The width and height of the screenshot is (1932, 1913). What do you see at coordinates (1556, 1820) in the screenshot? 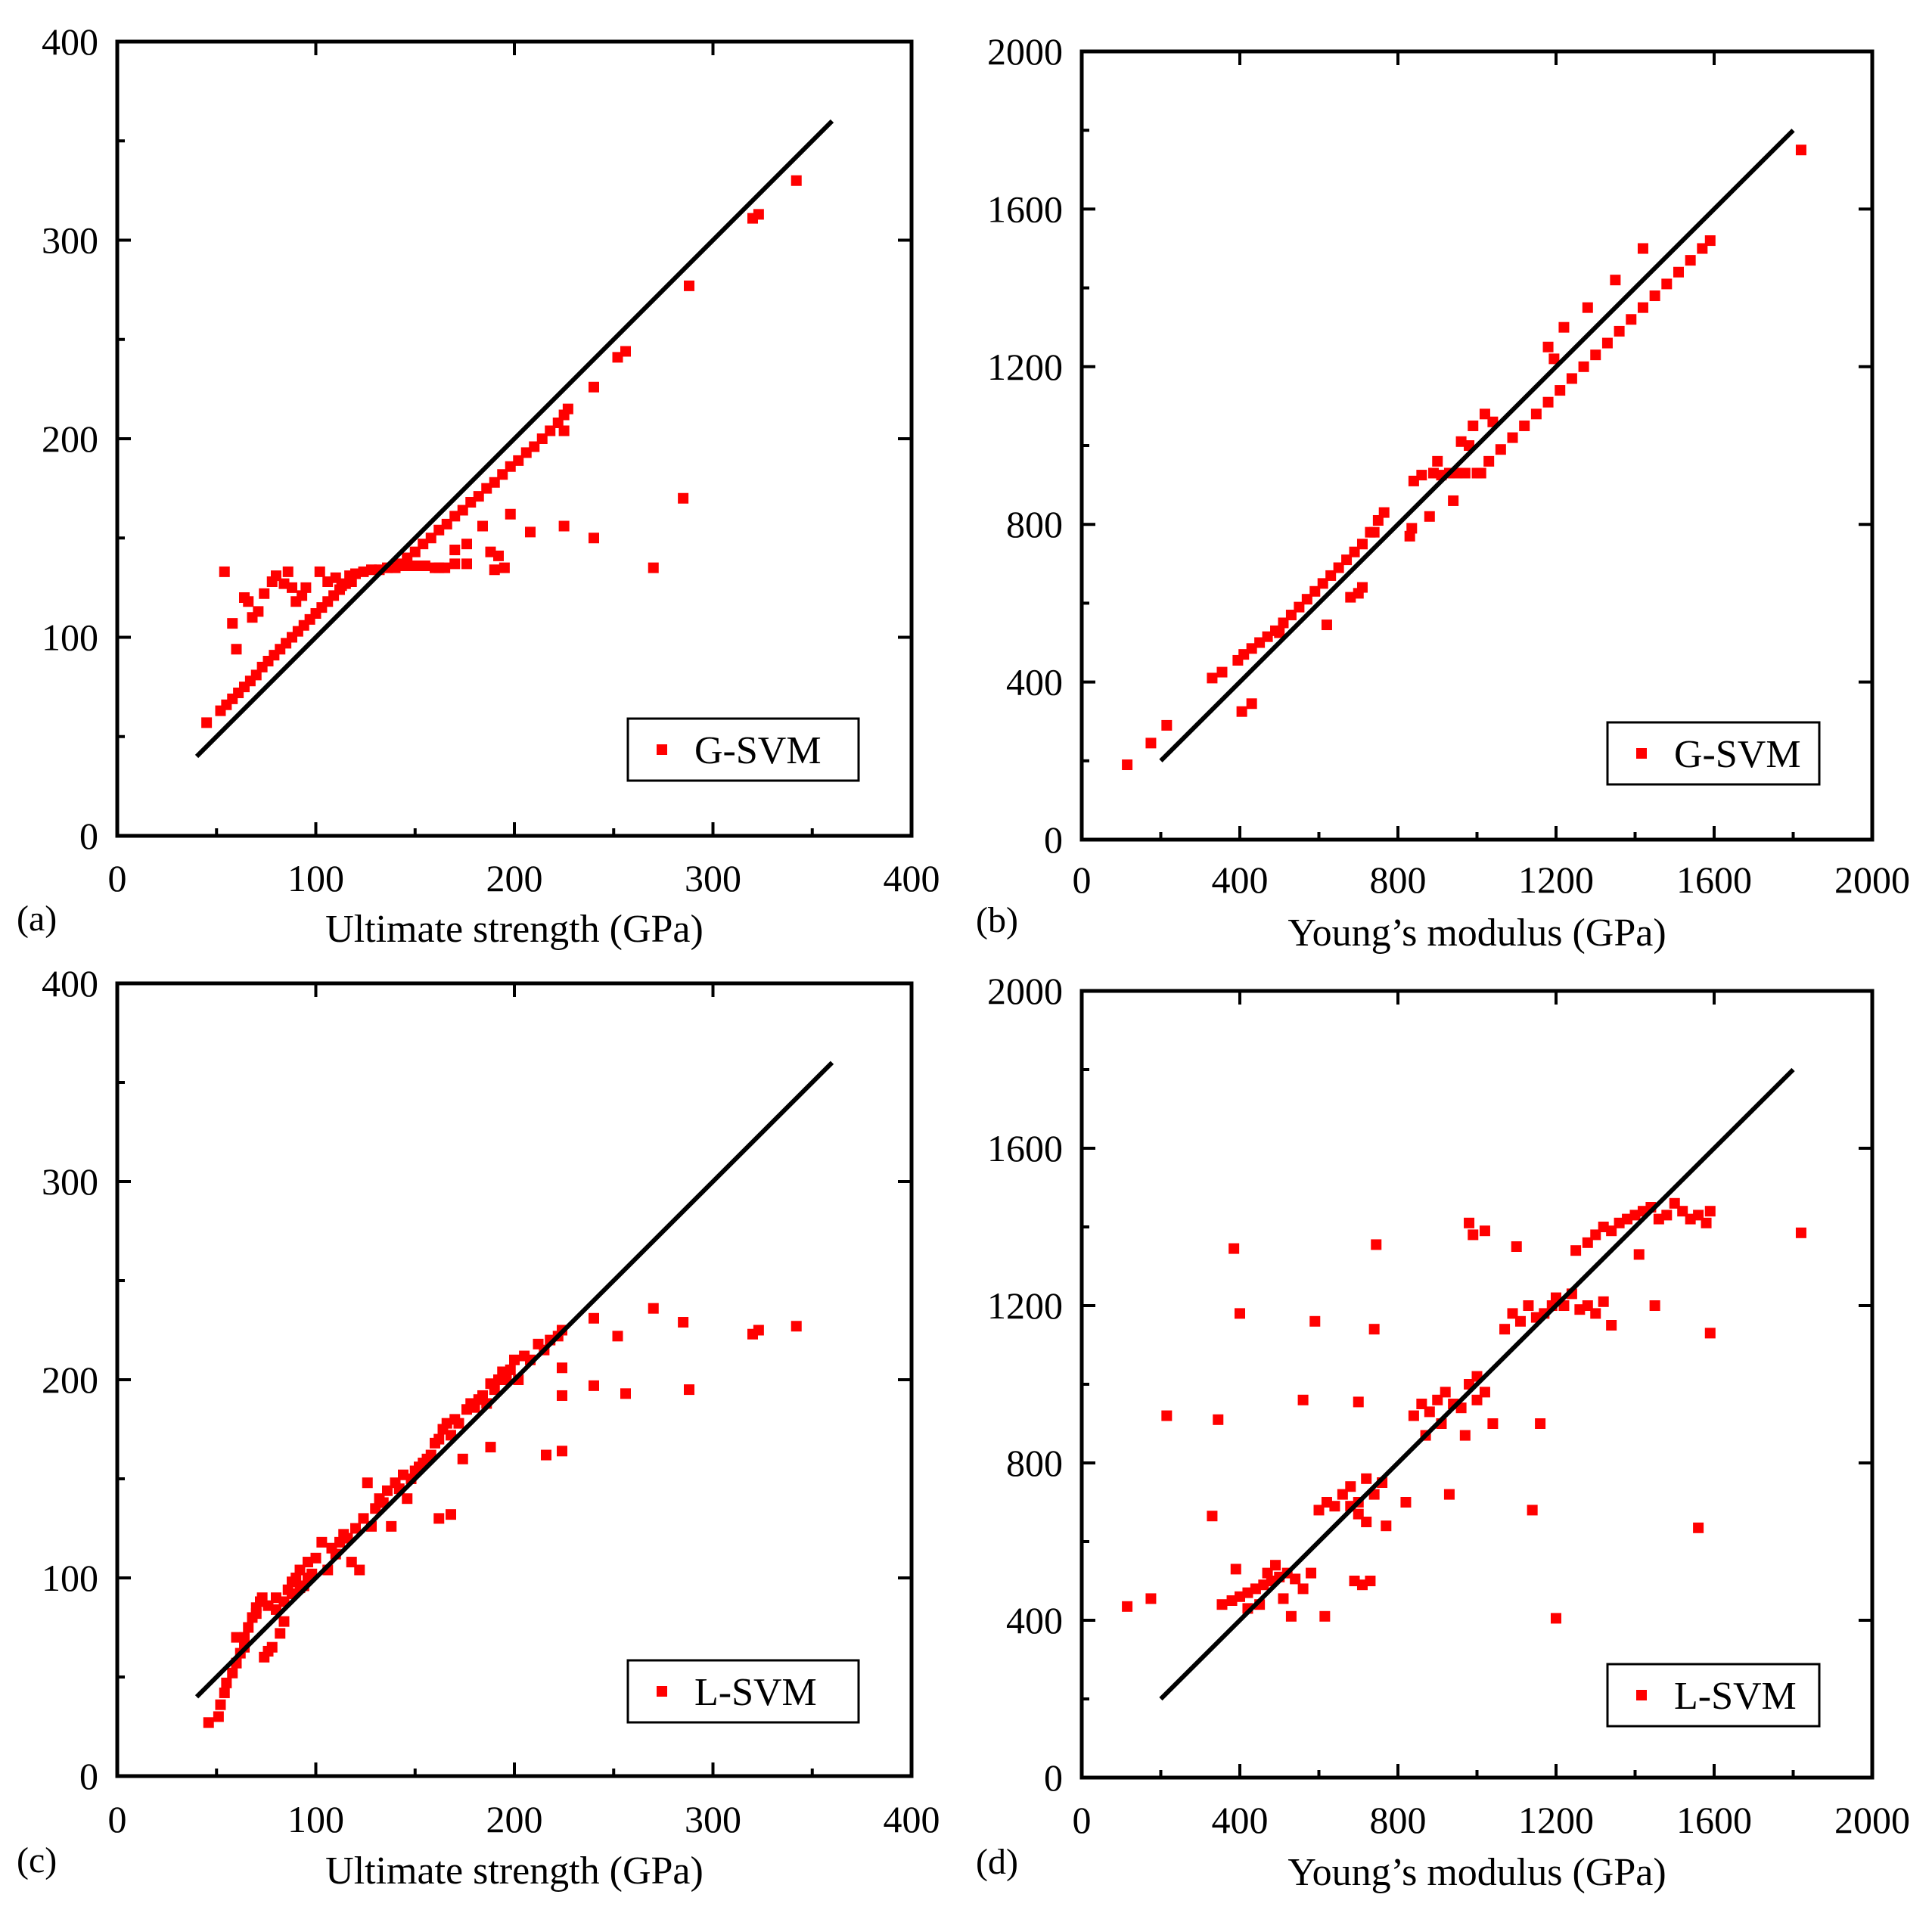
I see `x-tick-label: 1200` at bounding box center [1556, 1820].